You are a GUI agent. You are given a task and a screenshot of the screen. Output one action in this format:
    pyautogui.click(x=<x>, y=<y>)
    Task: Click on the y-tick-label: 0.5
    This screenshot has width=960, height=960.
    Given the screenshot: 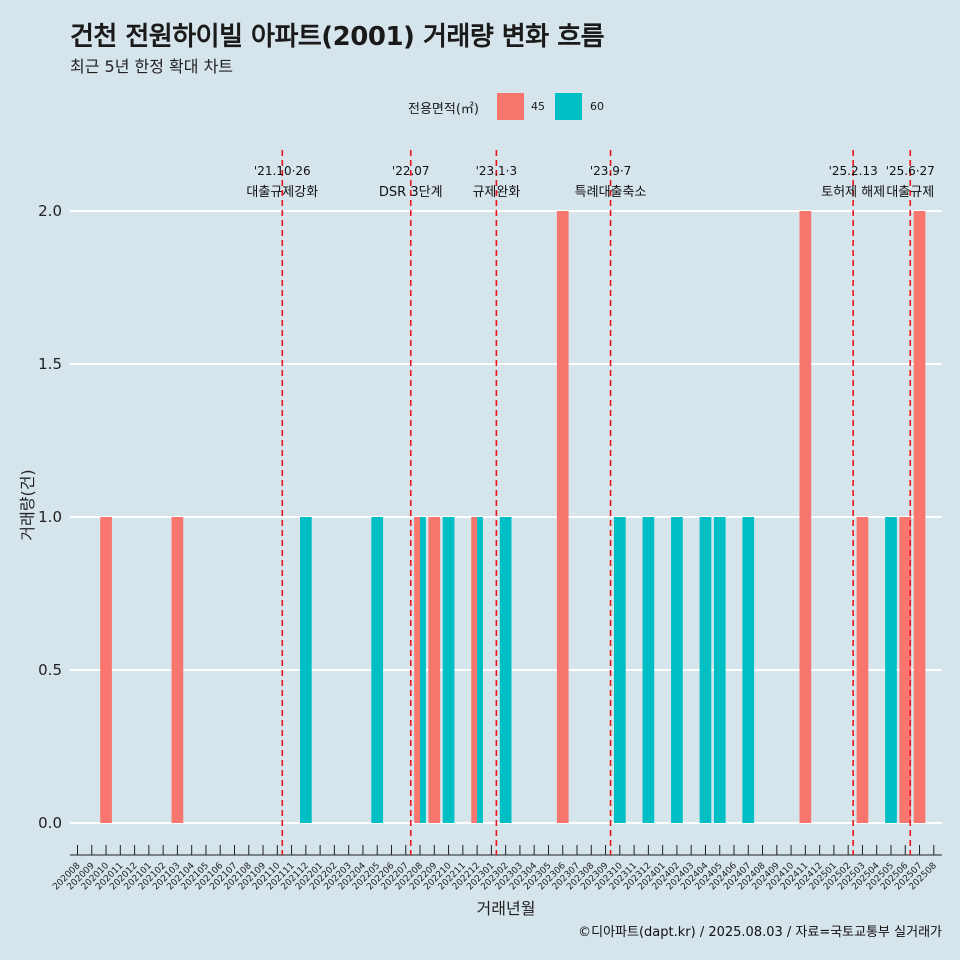 What is the action you would take?
    pyautogui.click(x=50, y=670)
    